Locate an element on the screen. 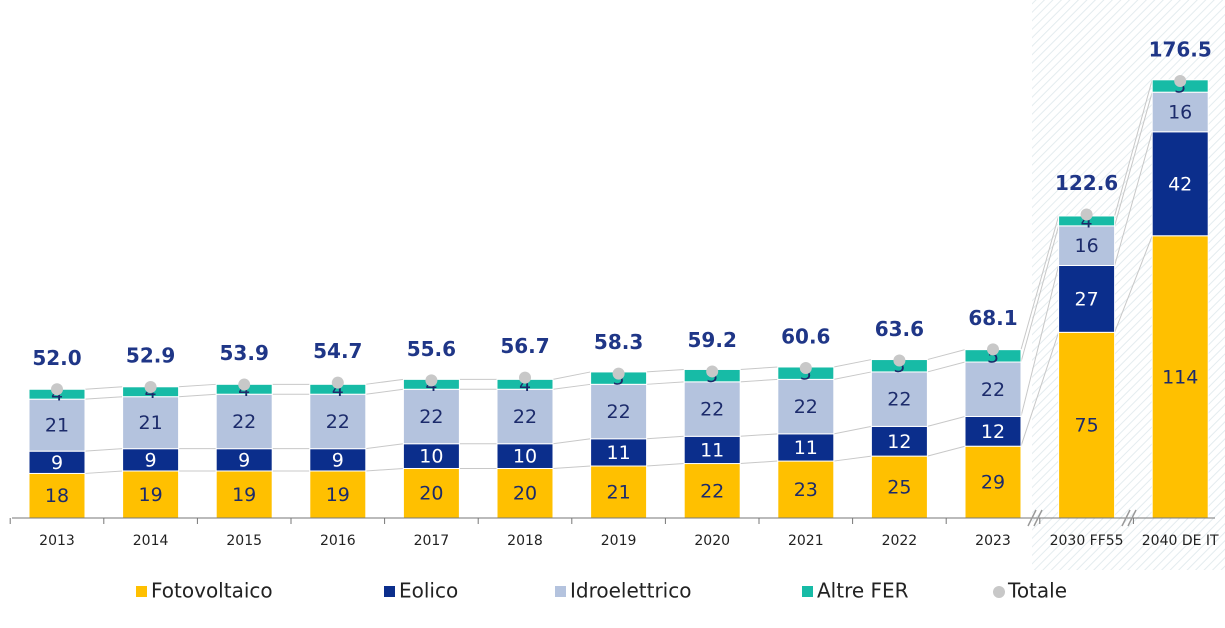  legend-label: Fotovoltaico is located at coordinates (212, 591).